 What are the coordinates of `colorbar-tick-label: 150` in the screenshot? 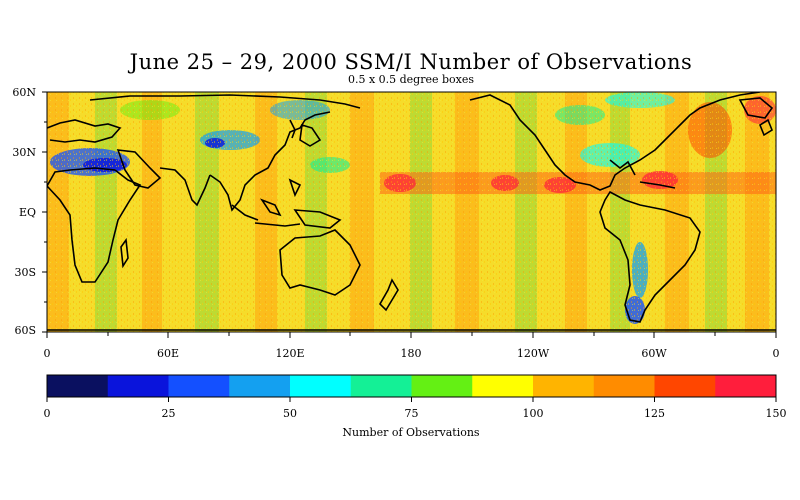 It's located at (776, 413).